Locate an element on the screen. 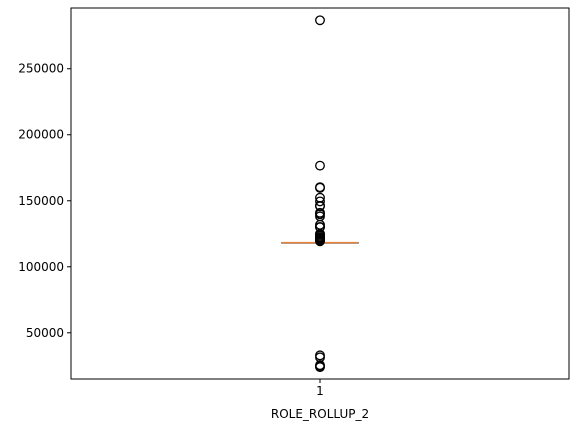 Image resolution: width=578 pixels, height=432 pixels. x-axis: 1 is located at coordinates (320, 388).